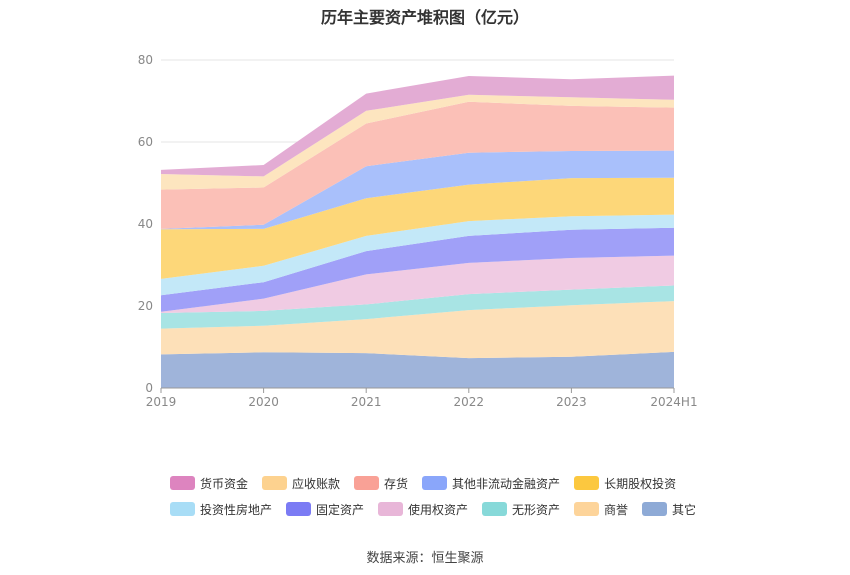 The image size is (850, 575). I want to click on legend-item: 投资性房地产, so click(221, 509).